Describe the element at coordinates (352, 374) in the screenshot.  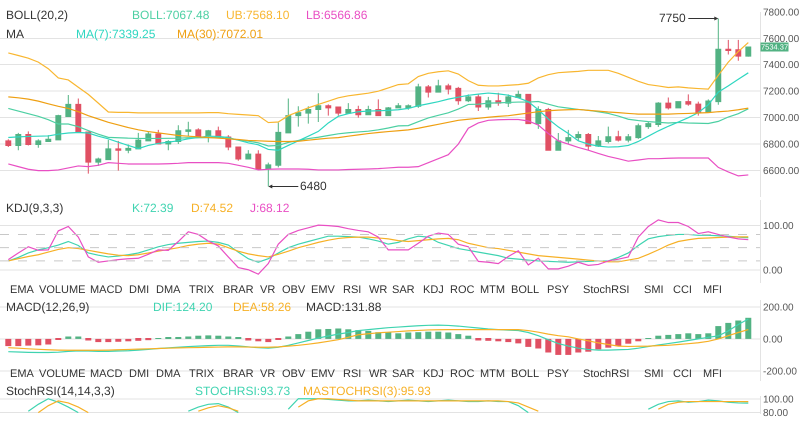
I see `annotation: RSI` at that location.